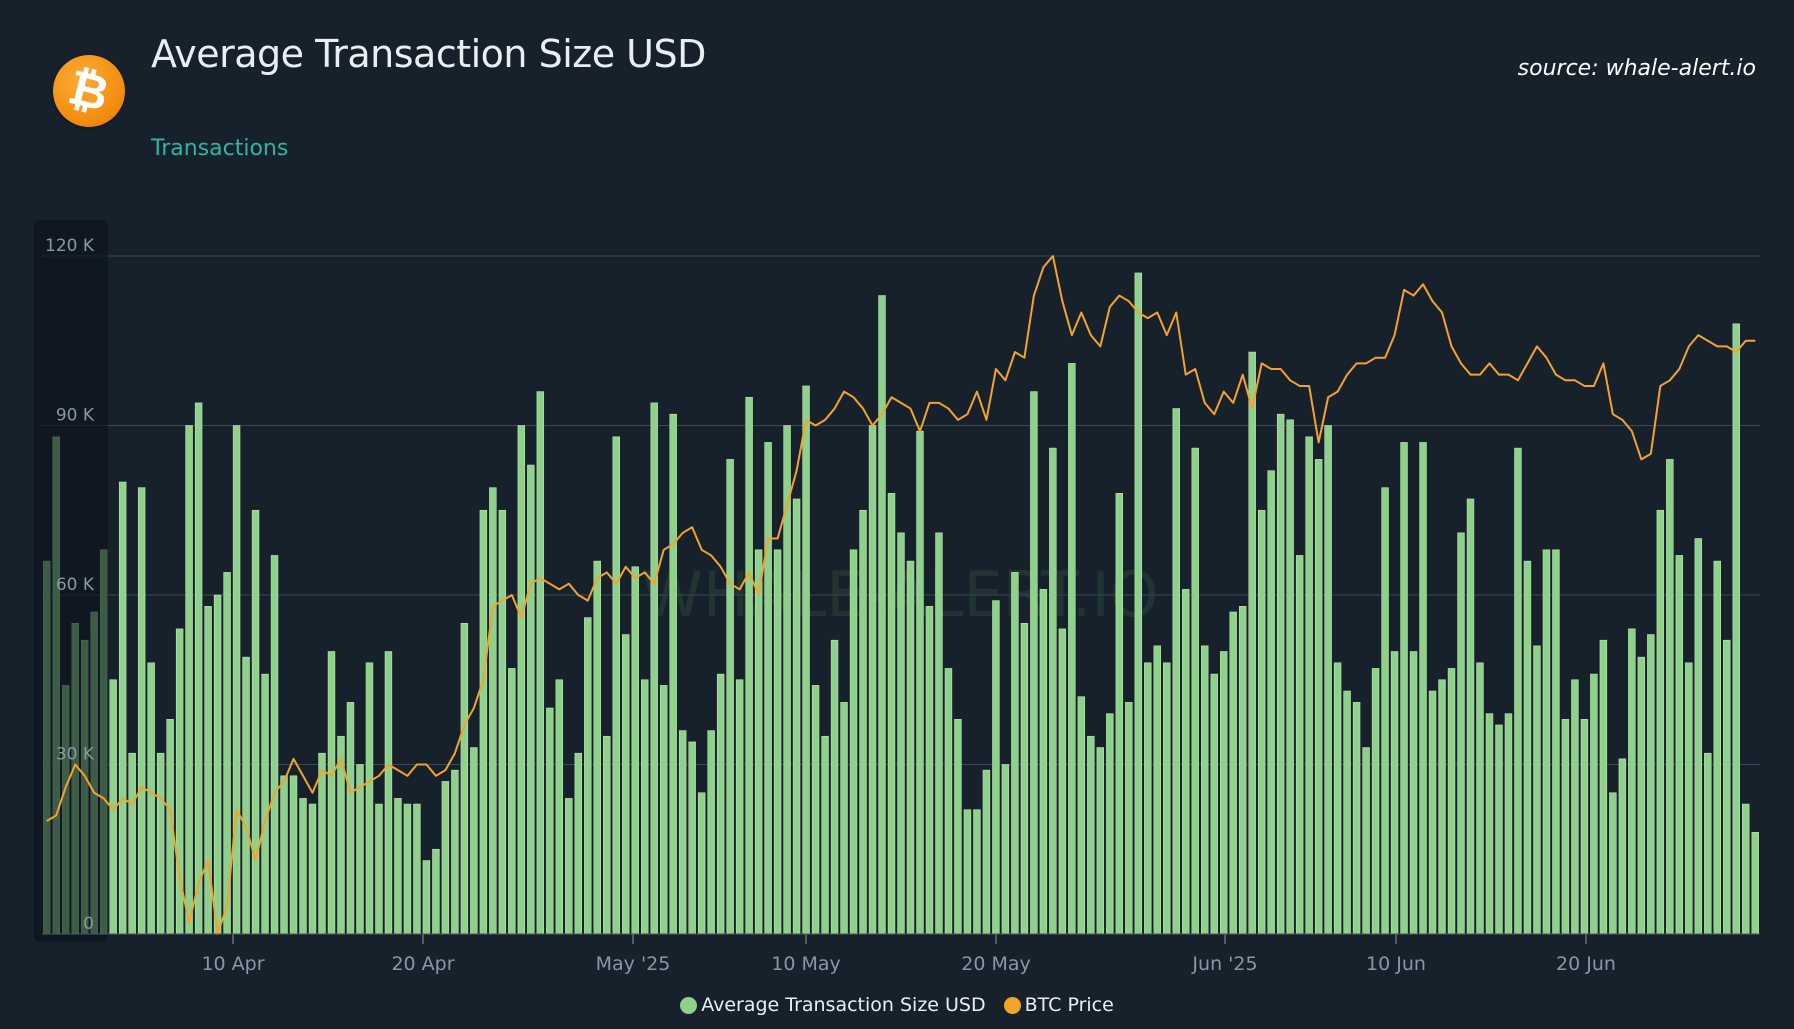  Describe the element at coordinates (422, 964) in the screenshot. I see `x-tick-label: 20 Apr` at that location.